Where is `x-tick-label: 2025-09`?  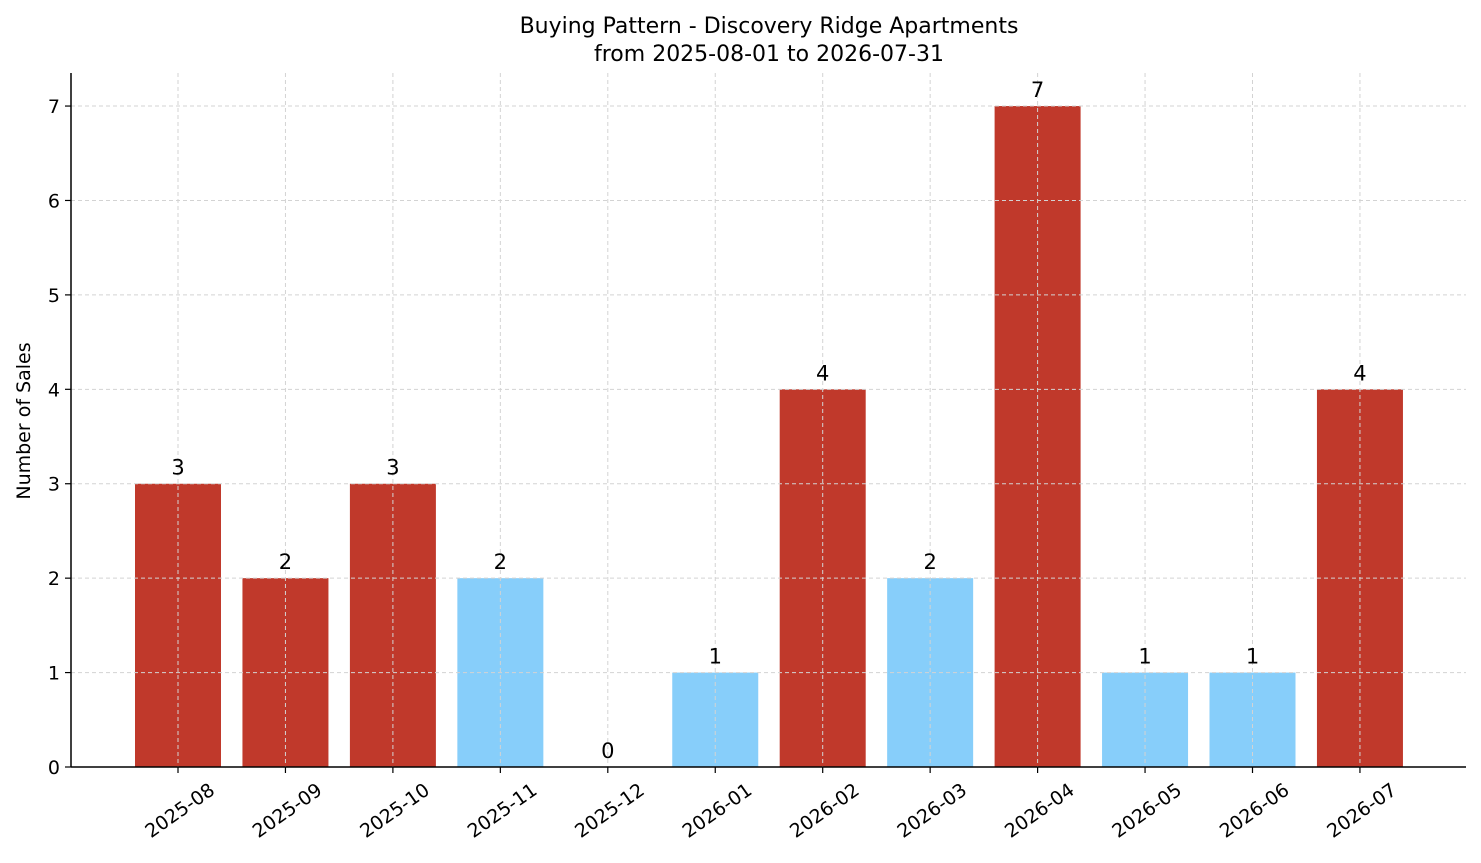 x-tick-label: 2025-09 is located at coordinates (288, 811).